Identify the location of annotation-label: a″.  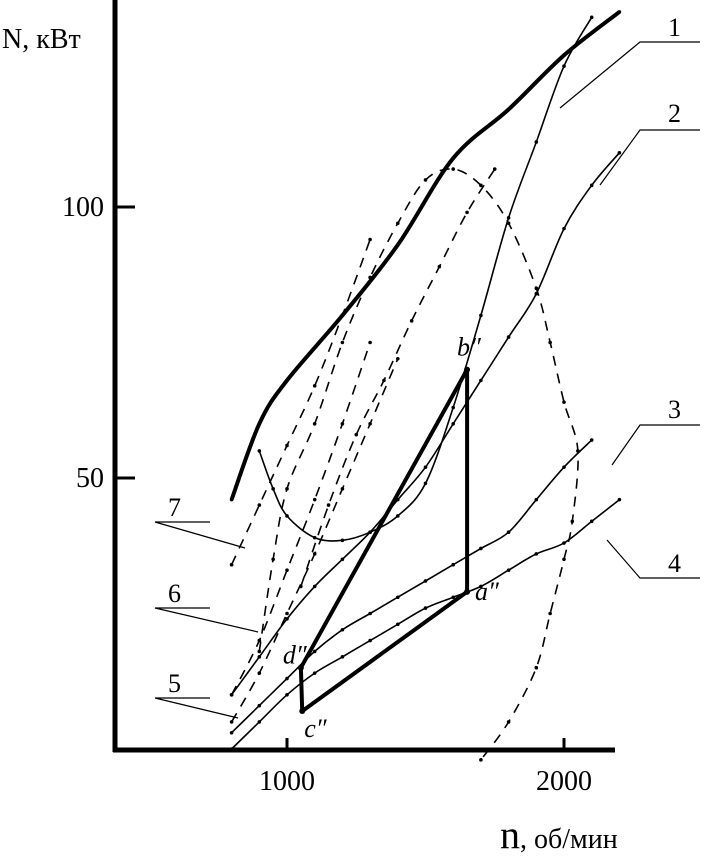
(487, 591).